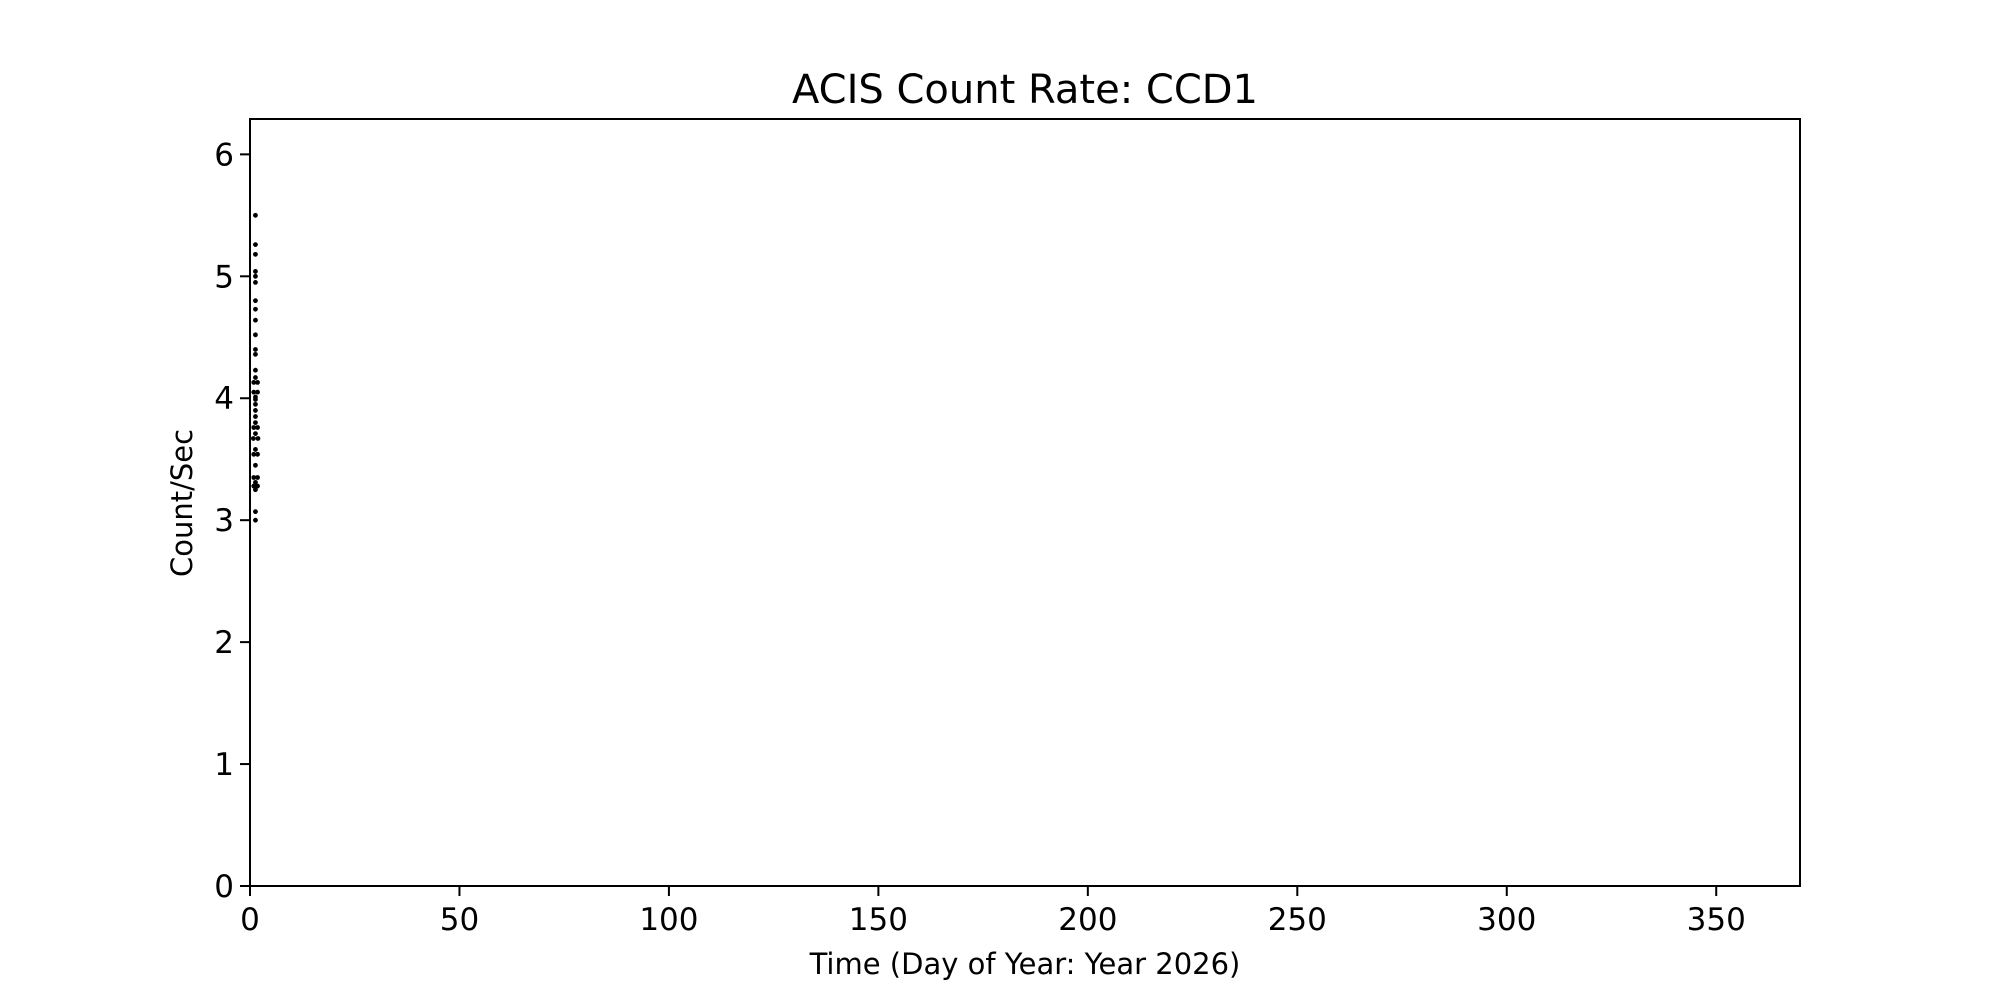 The image size is (2000, 1000). Describe the element at coordinates (668, 920) in the screenshot. I see `x-tick-label: 100` at that location.